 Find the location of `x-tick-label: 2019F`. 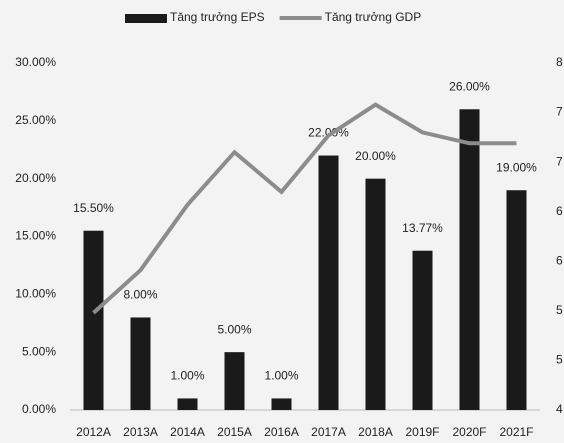

x-tick-label: 2019F is located at coordinates (422, 432).